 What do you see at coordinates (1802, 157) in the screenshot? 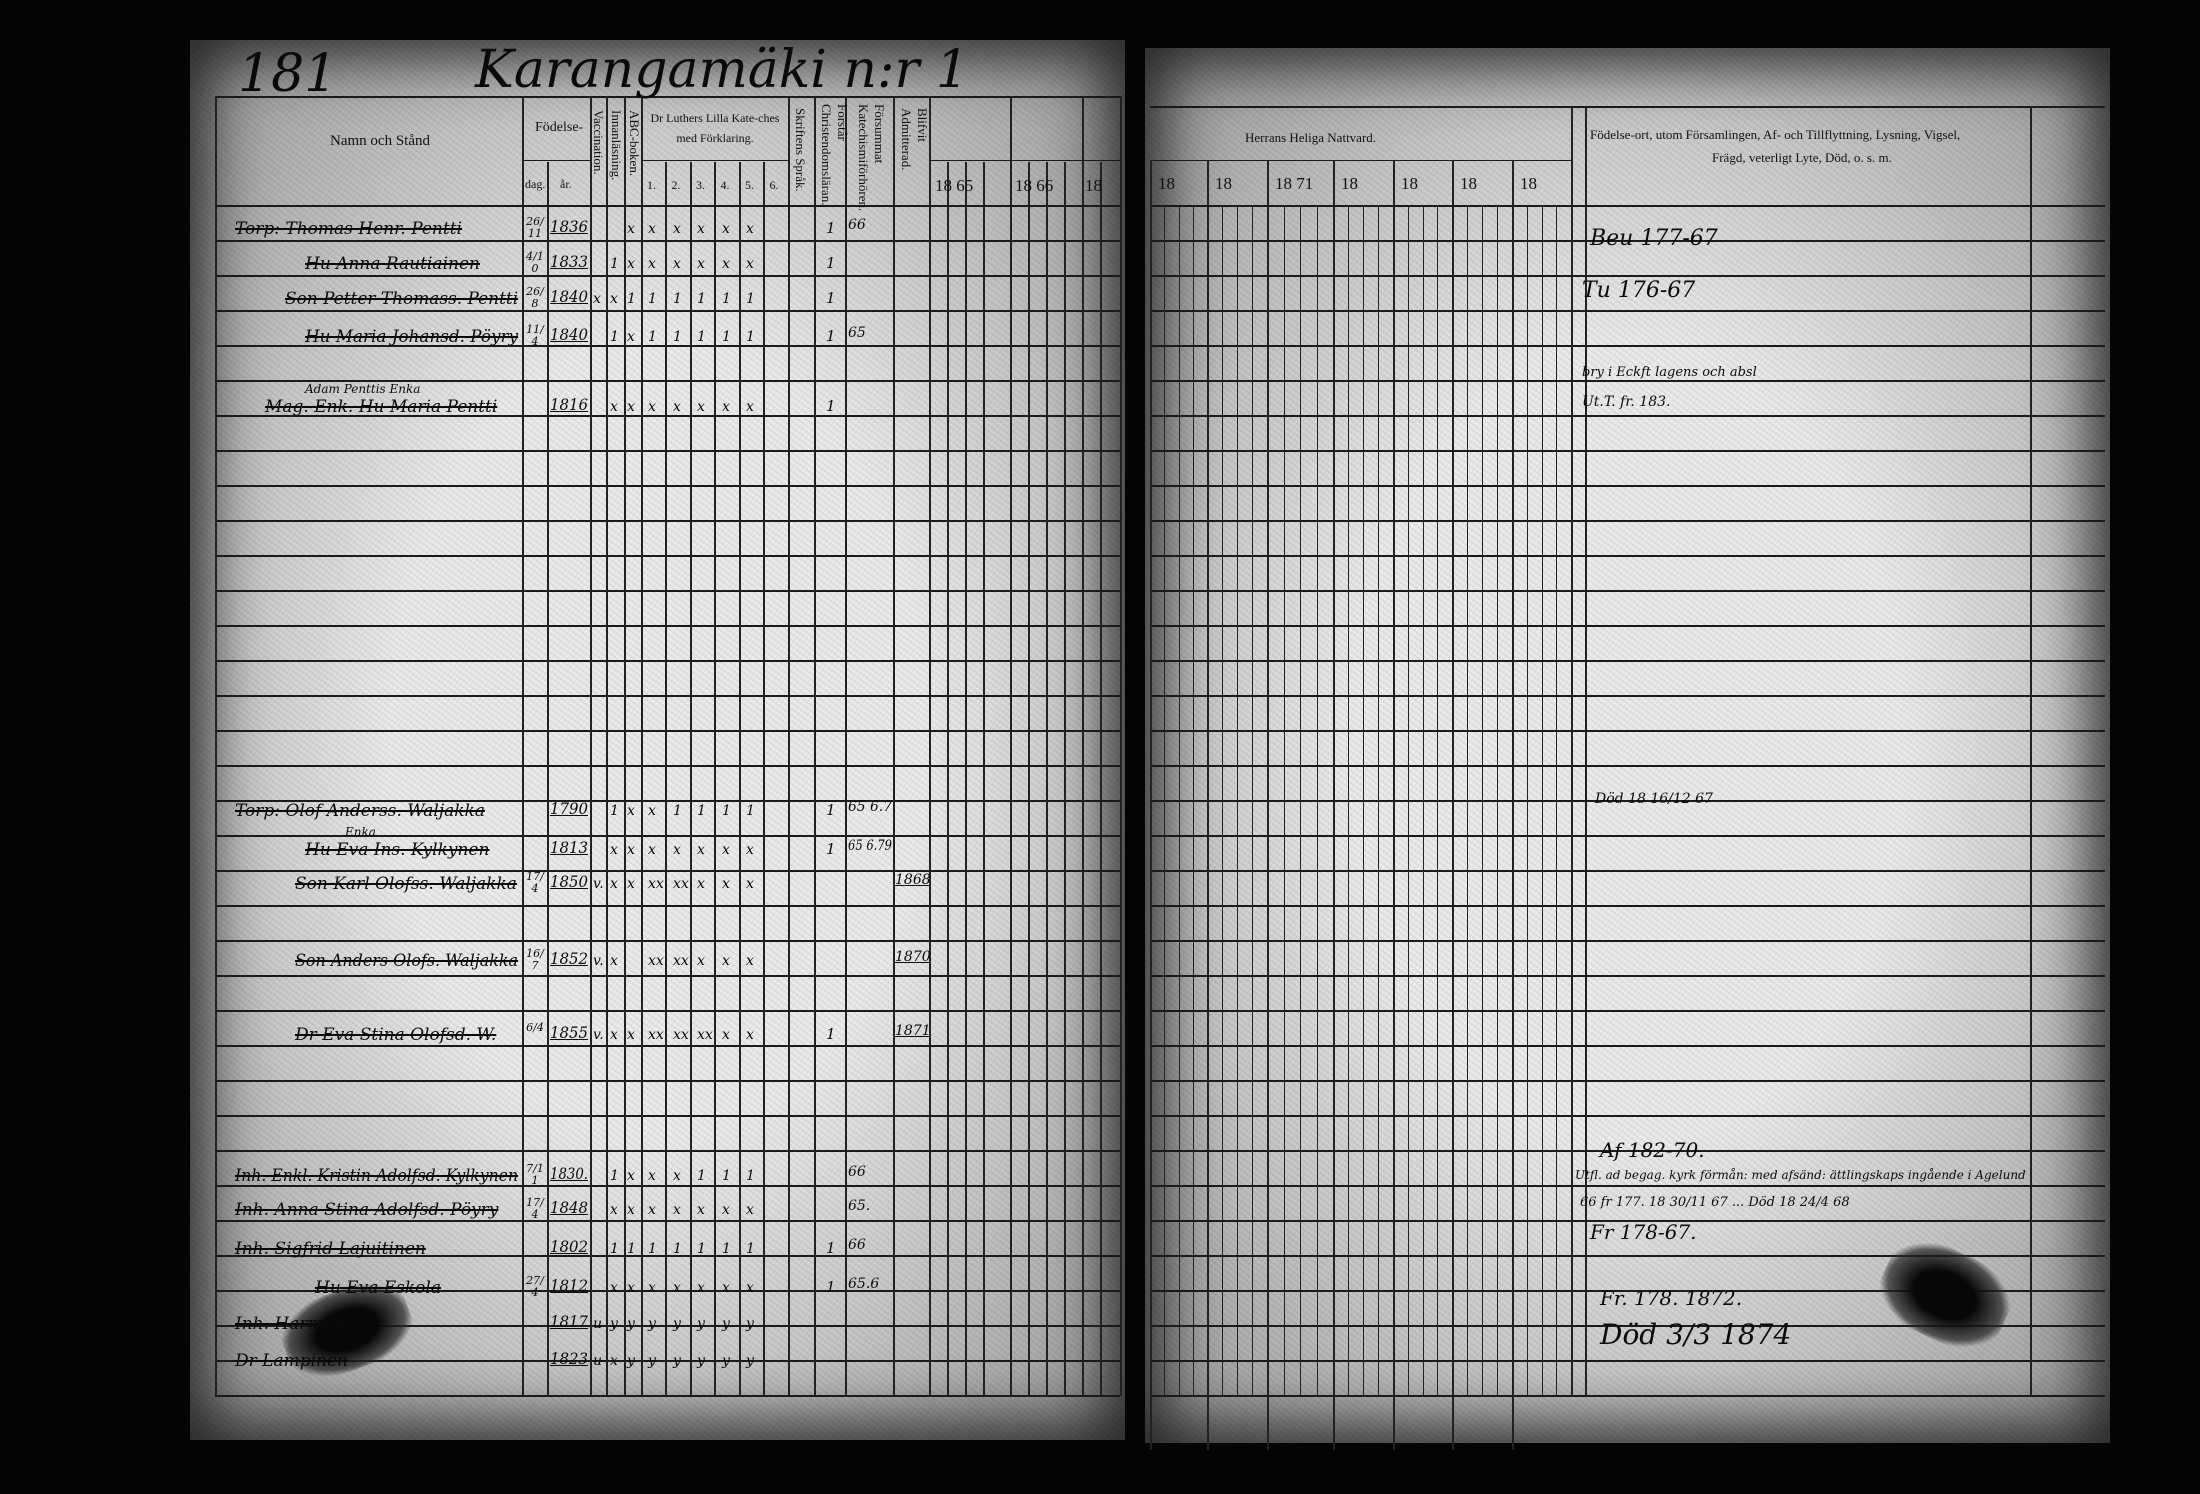
I see `header-remarks-line2: Frägd, veterligt Lyte, Död, o. s. m.` at bounding box center [1802, 157].